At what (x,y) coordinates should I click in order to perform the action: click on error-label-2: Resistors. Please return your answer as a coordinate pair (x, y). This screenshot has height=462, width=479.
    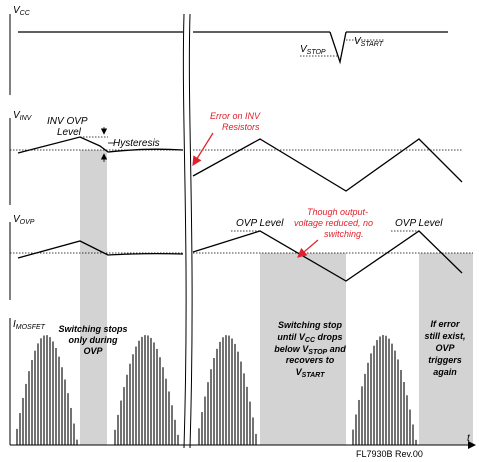
    Looking at the image, I should click on (241, 127).